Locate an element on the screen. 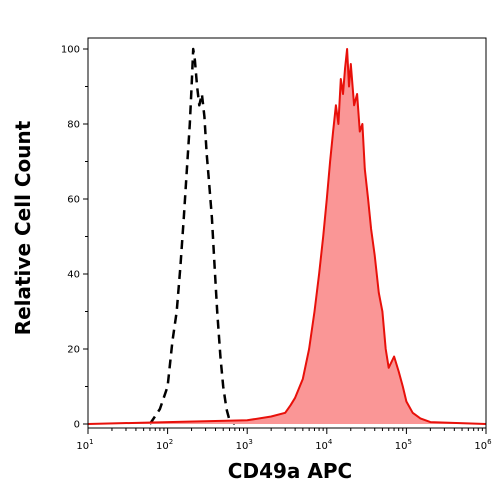 Image resolution: width=500 pixels, height=496 pixels. x-tick-label: 10¹ is located at coordinates (84, 445).